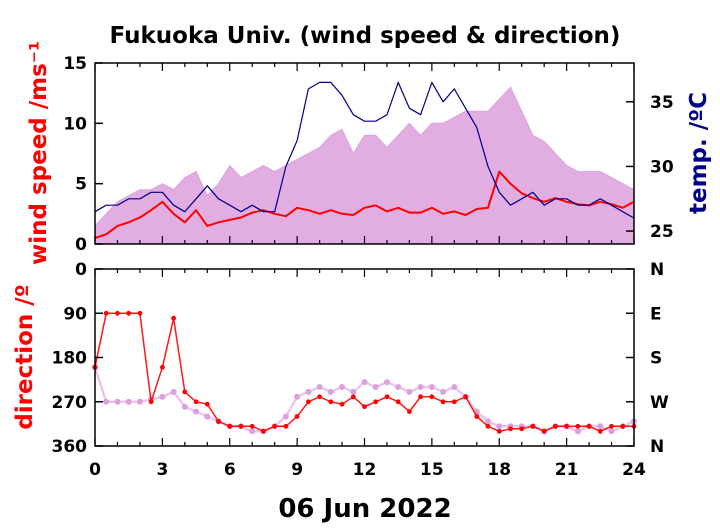 This screenshot has height=530, width=720. What do you see at coordinates (81, 185) in the screenshot?
I see `y-tick-label: 5` at bounding box center [81, 185].